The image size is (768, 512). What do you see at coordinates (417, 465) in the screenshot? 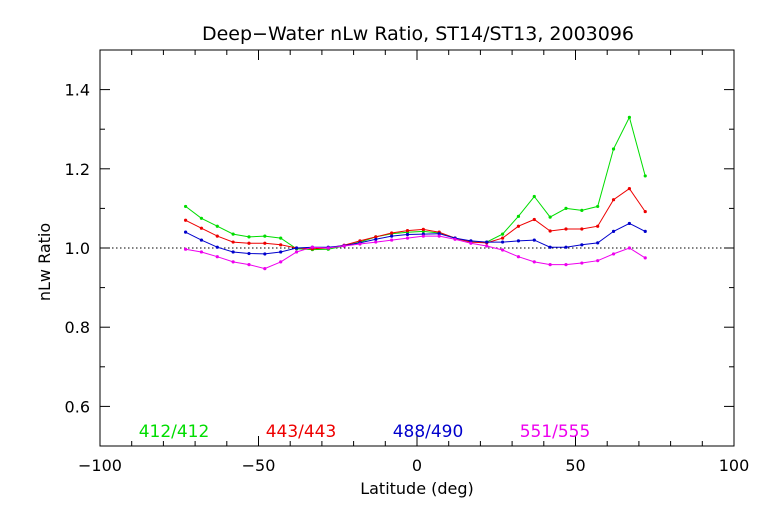
I see `x-tick-label: 0` at bounding box center [417, 465].